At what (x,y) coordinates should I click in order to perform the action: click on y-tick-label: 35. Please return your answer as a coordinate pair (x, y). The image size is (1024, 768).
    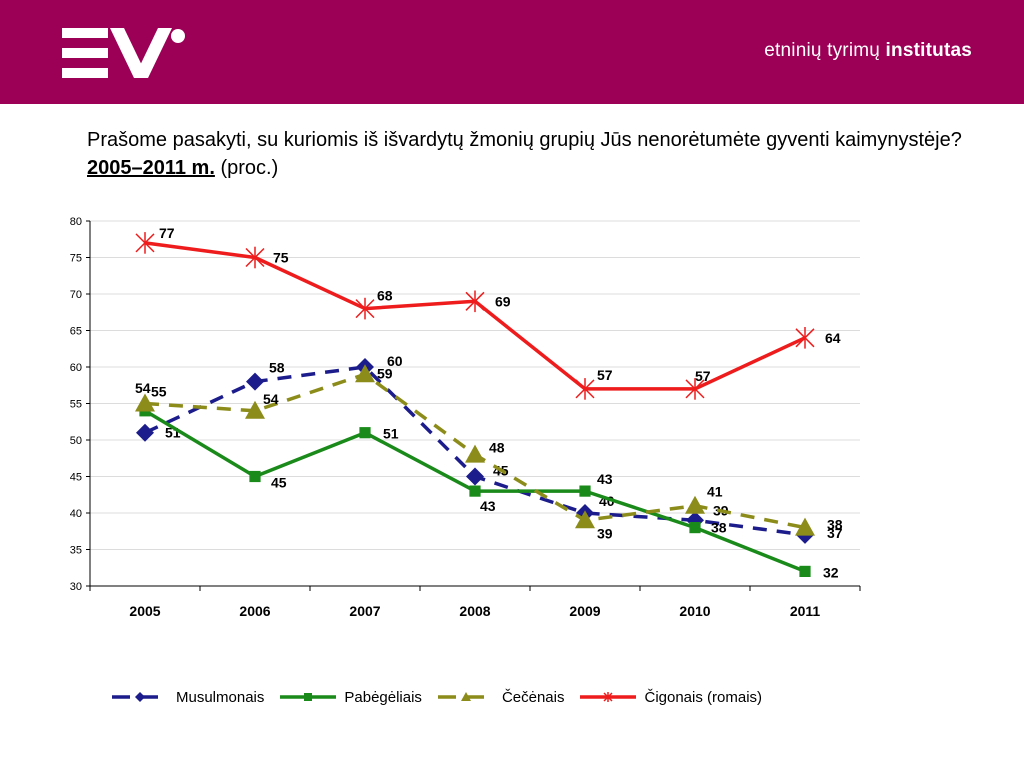
    Looking at the image, I should click on (76, 551).